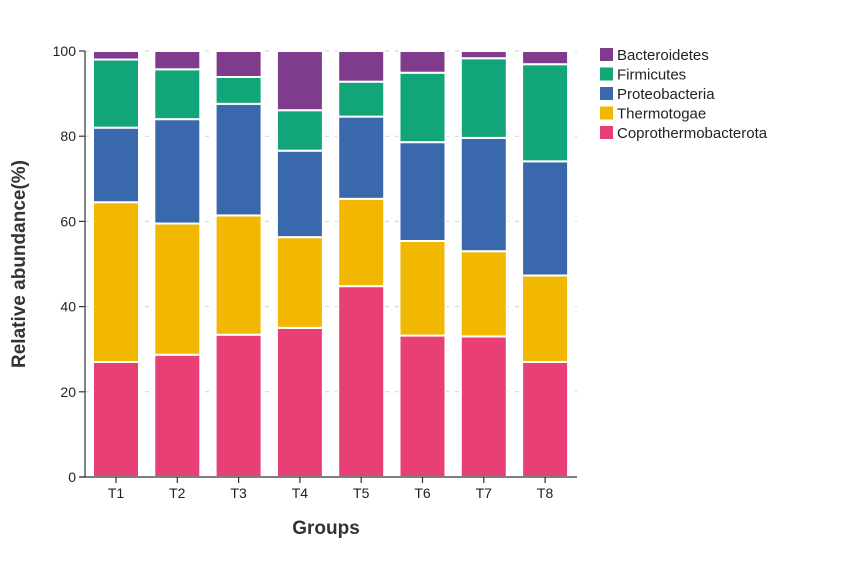  I want to click on legend-label: Bacteroidetes, so click(663, 55).